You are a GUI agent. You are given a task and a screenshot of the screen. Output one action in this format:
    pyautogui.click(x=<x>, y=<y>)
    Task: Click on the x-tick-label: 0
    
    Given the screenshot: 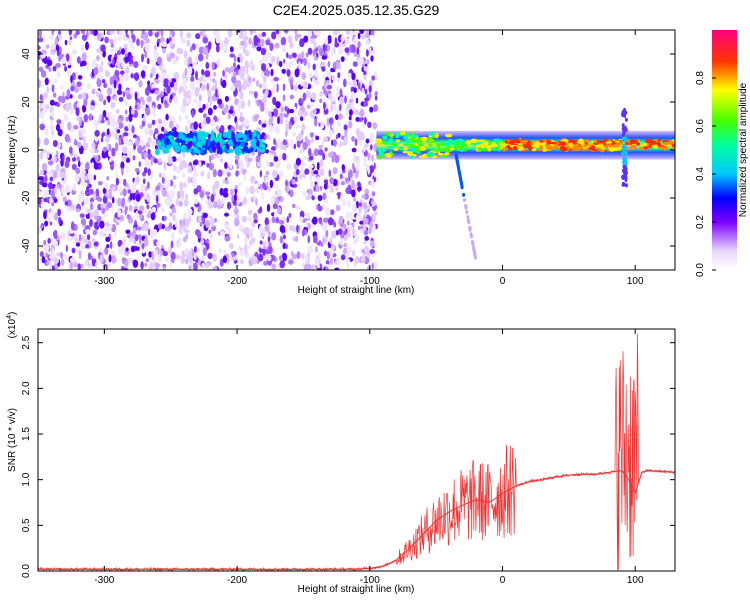 What is the action you would take?
    pyautogui.click(x=503, y=281)
    